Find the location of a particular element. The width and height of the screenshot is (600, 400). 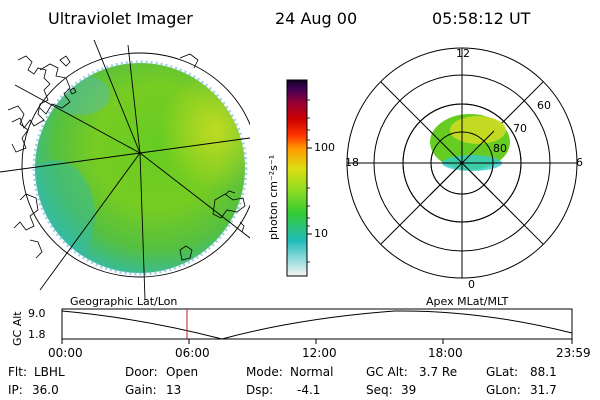

param-mode-value: Normal is located at coordinates (312, 372).